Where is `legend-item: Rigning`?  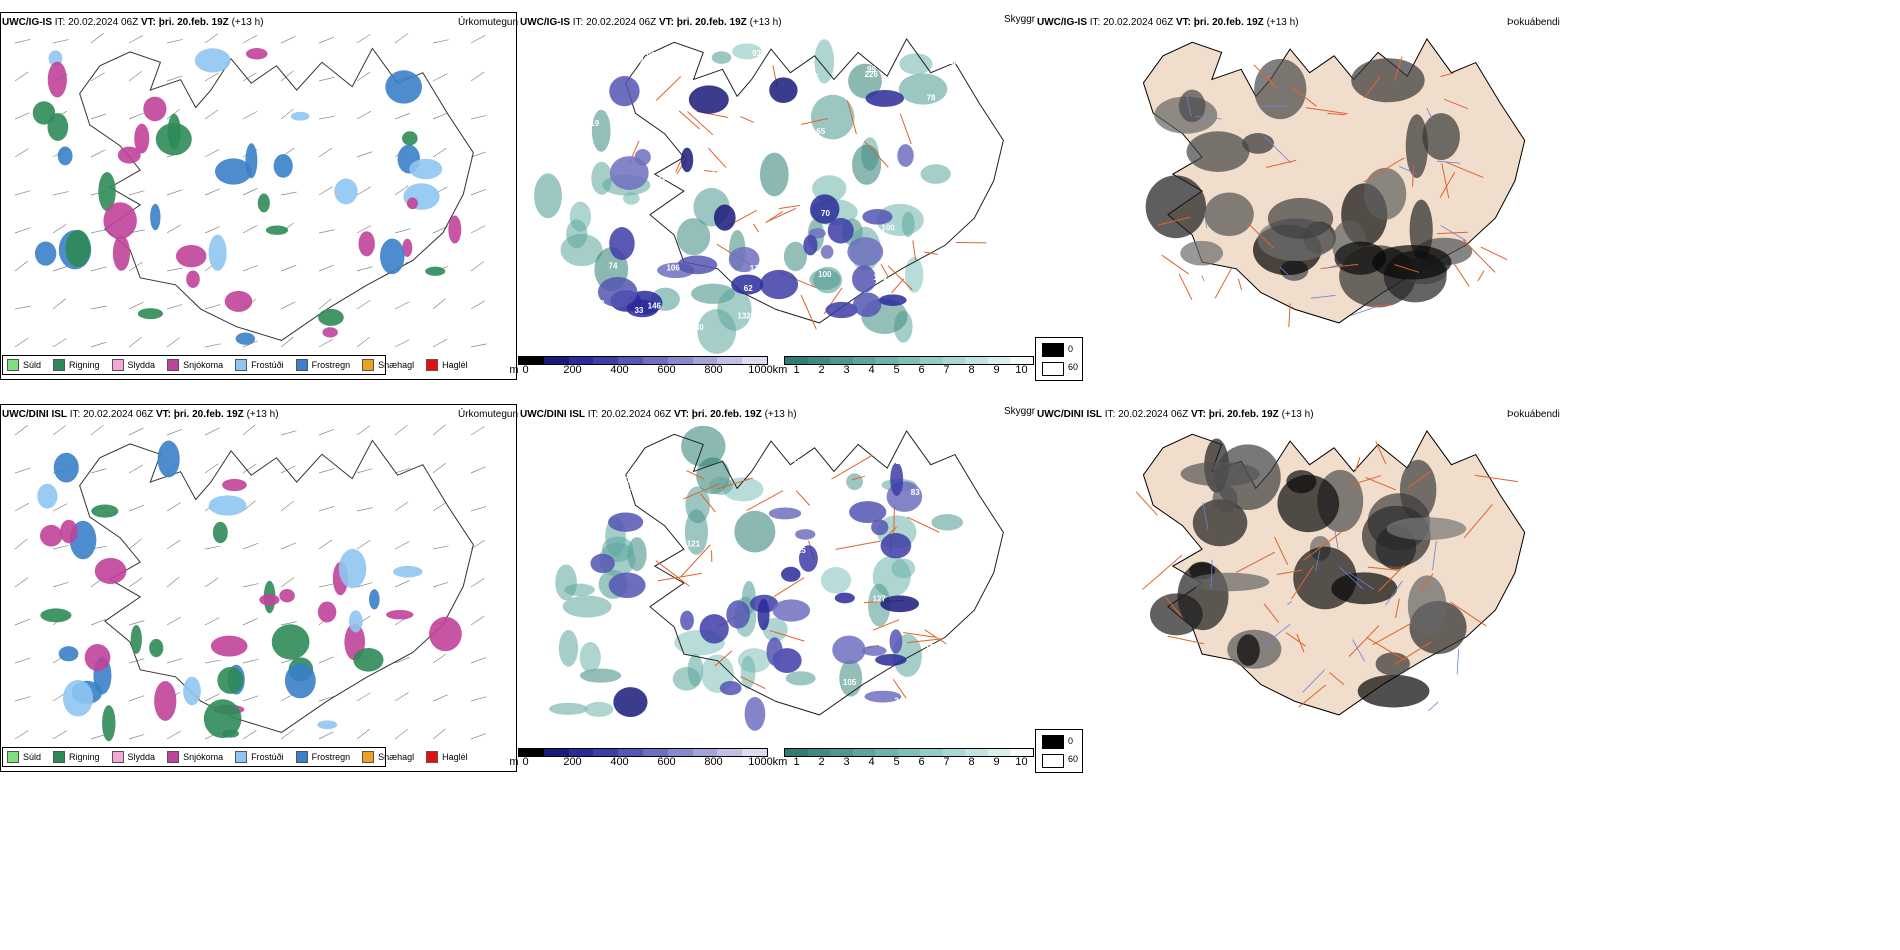
legend-item: Rigning is located at coordinates (76, 757).